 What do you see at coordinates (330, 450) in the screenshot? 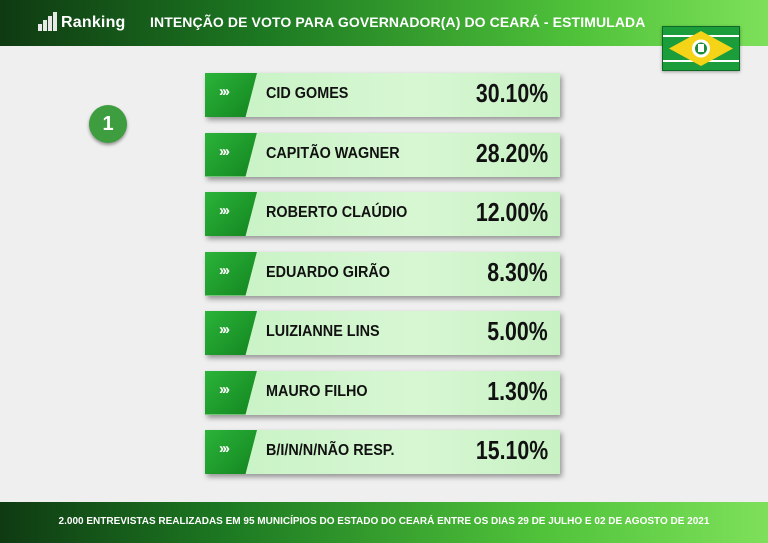
I see `candidate-name: B/I/N/N/NÃO RESP.` at bounding box center [330, 450].